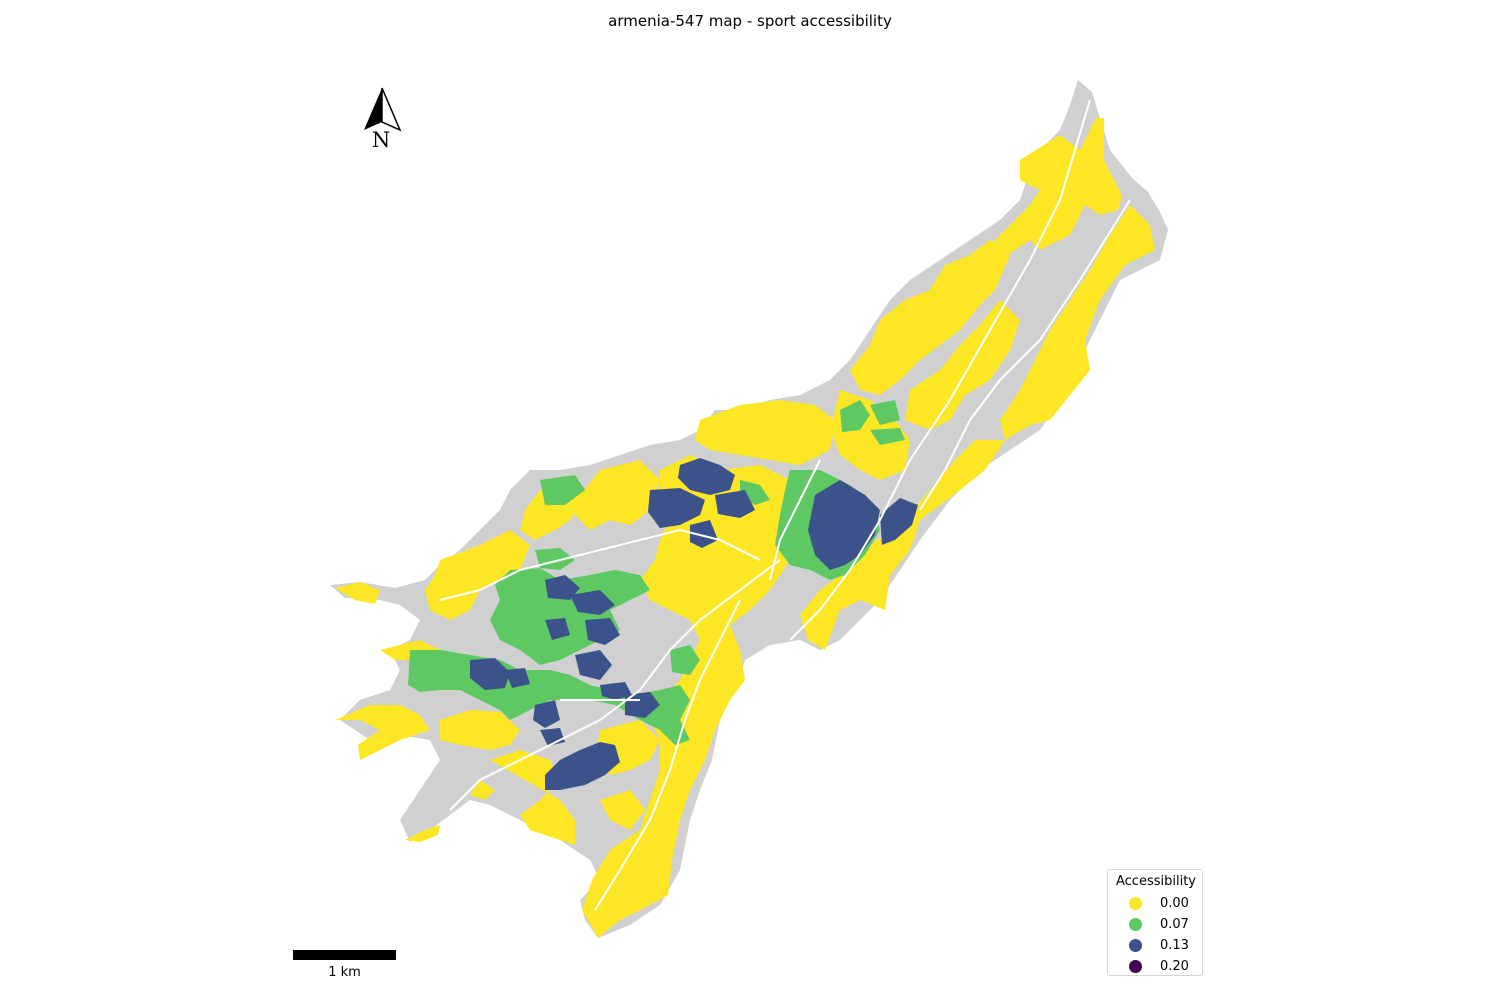  Describe the element at coordinates (344, 972) in the screenshot. I see `scale-bar-label: 1 km` at that location.